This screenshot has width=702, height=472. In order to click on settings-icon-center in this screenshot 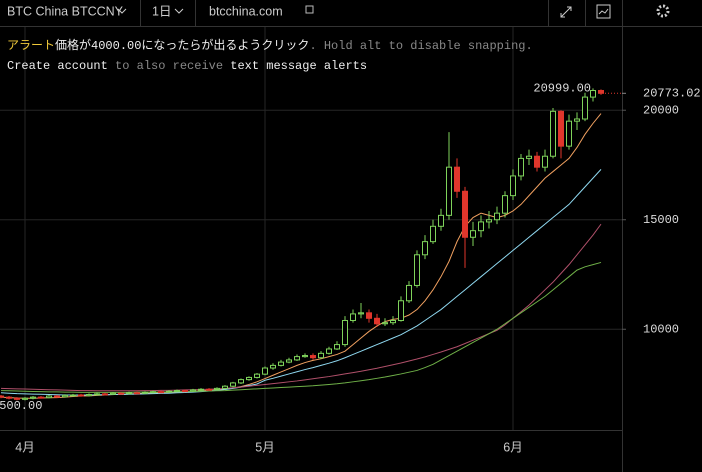, I will do `click(663, 11)`.